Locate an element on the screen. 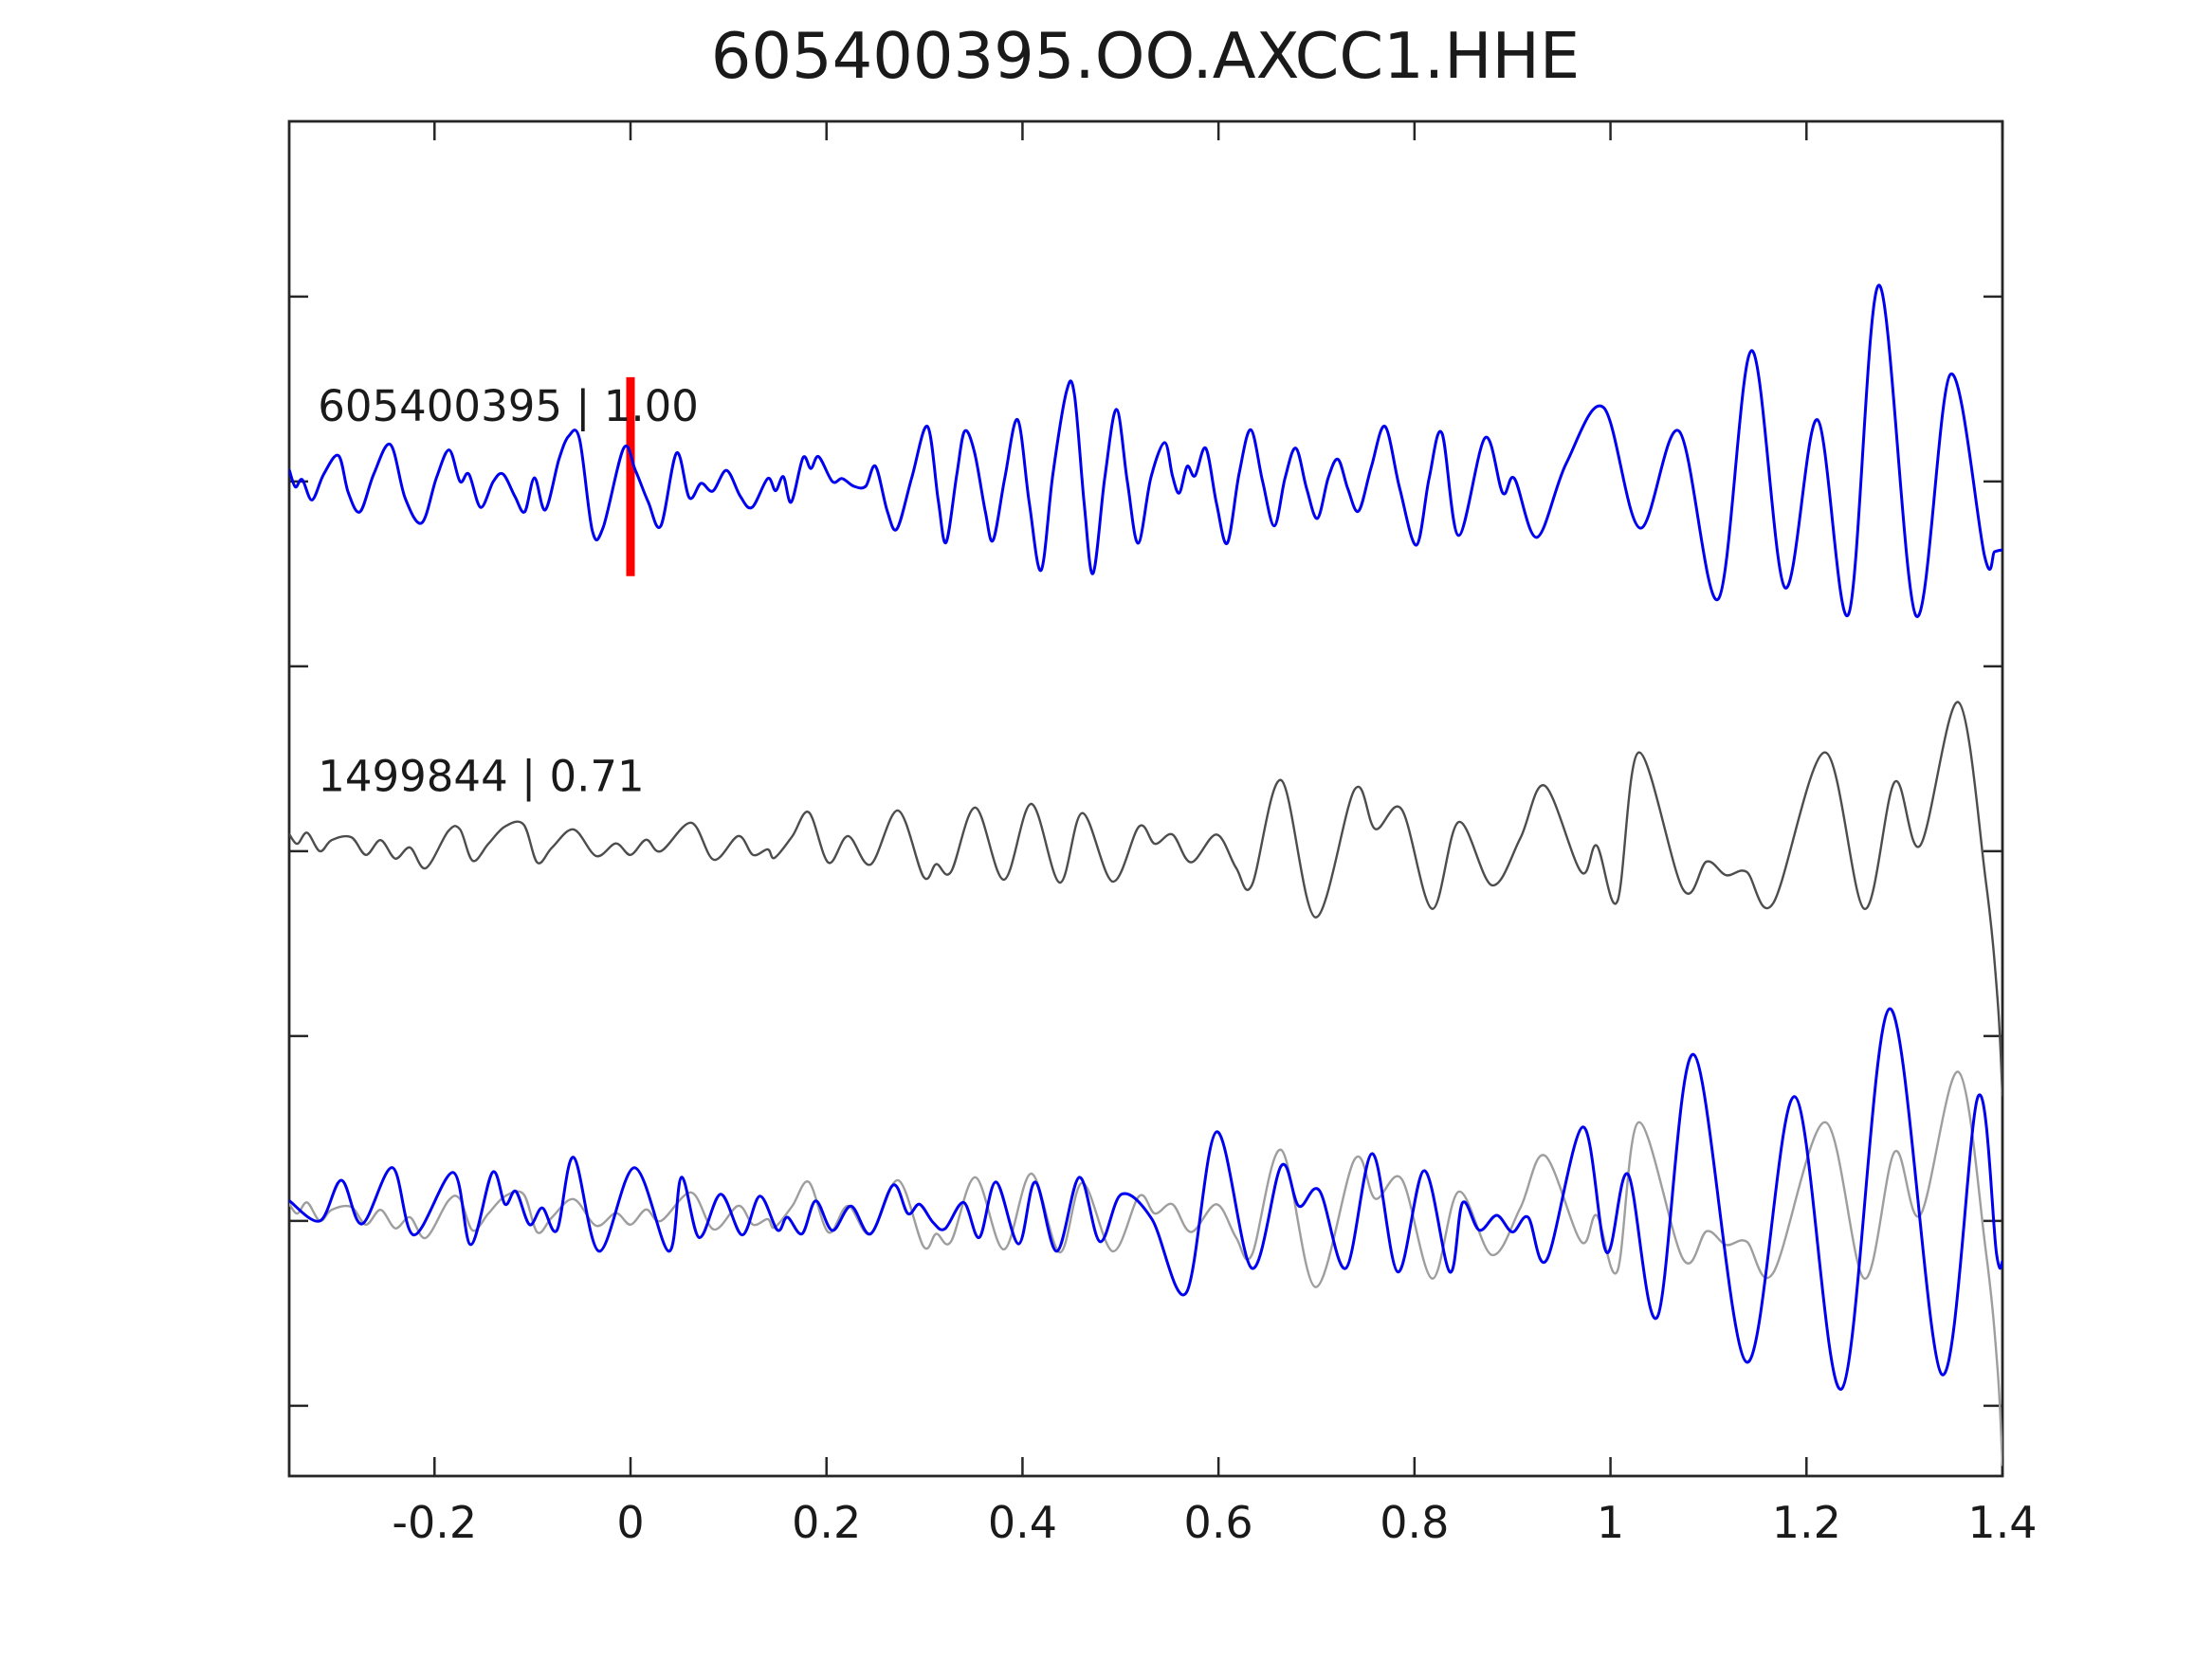 This screenshot has width=2212, height=1659. x-tick-label: 0.4 is located at coordinates (1022, 1522).